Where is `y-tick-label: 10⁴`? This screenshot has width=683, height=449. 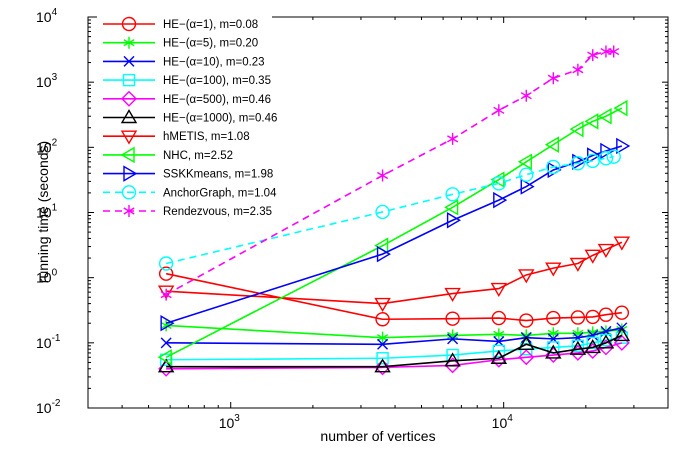
y-tick-label: 10⁴ is located at coordinates (47, 16).